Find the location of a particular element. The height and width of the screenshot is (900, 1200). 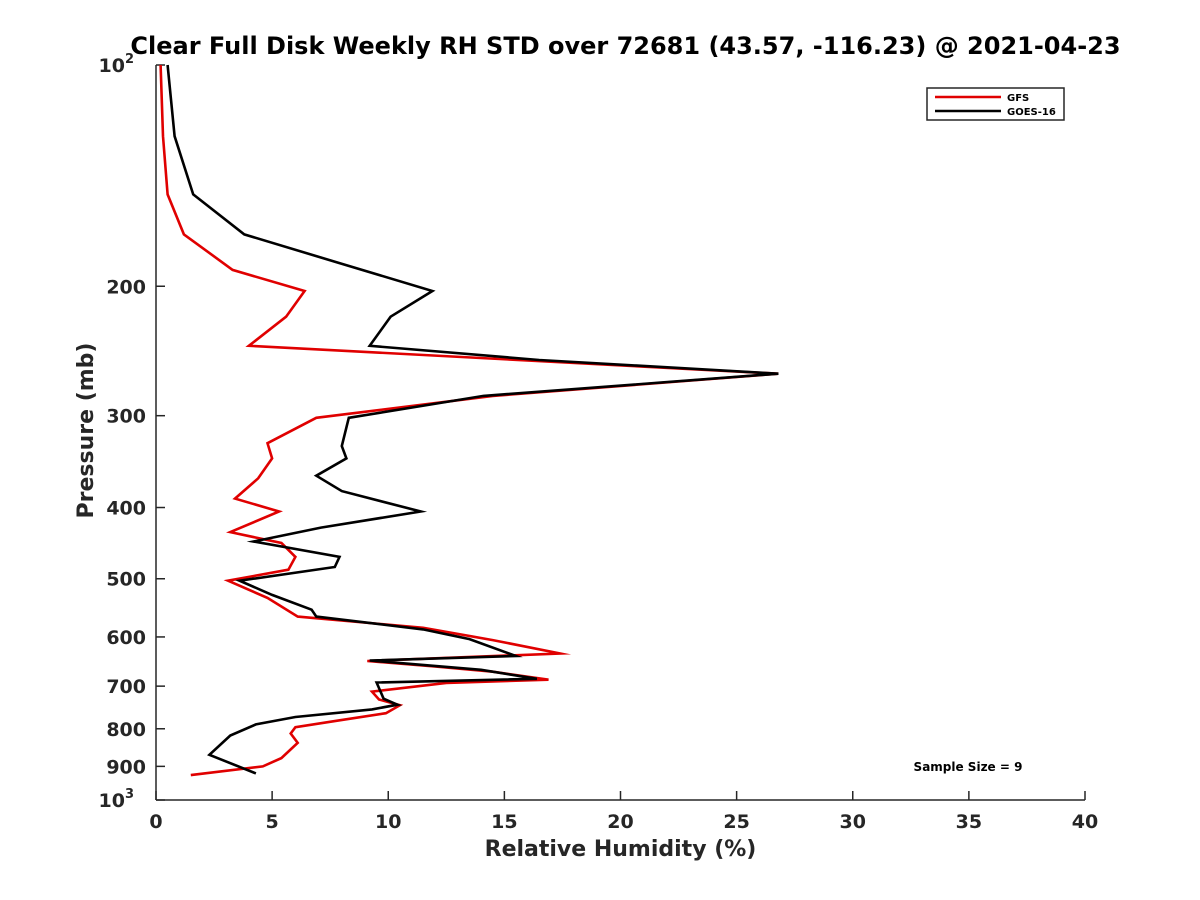

y-tick-label: 300 is located at coordinates (126, 417).